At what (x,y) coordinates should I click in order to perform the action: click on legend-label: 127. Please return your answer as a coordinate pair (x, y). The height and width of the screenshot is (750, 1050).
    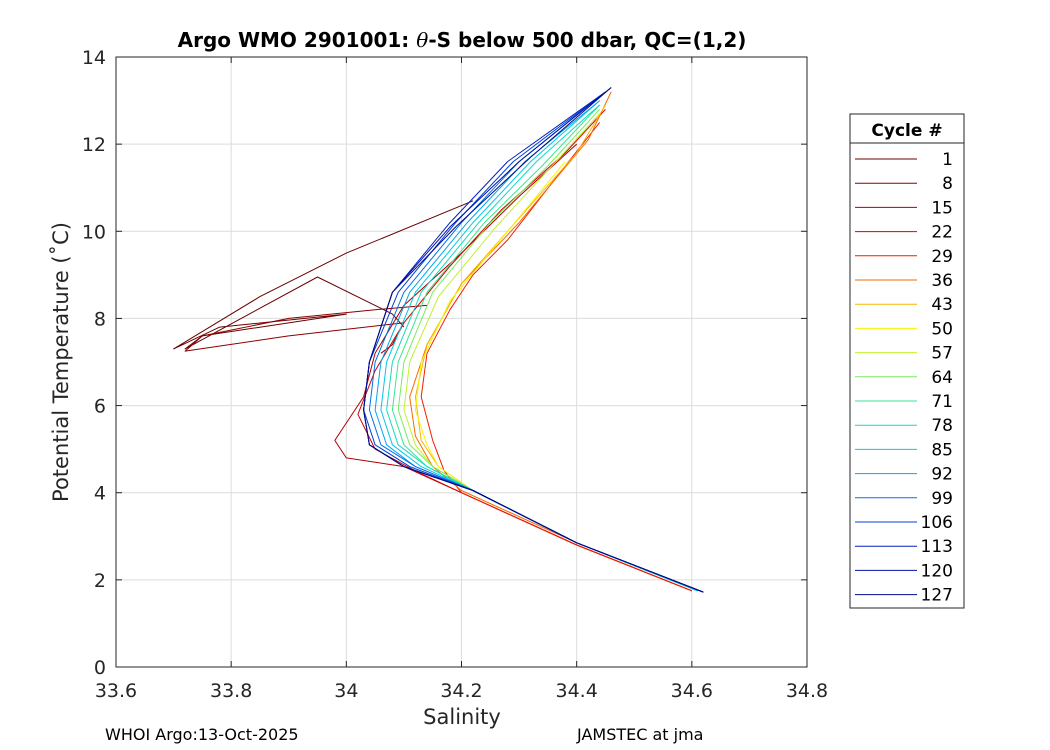
    Looking at the image, I should click on (937, 596).